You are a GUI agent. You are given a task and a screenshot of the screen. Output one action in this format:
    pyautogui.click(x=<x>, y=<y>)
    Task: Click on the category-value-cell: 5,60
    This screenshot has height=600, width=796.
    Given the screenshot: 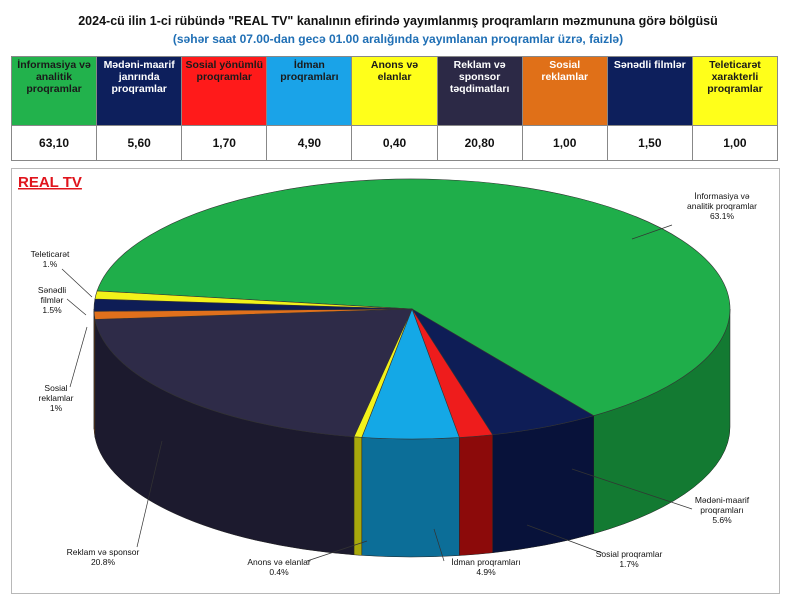 What is the action you would take?
    pyautogui.click(x=139, y=143)
    